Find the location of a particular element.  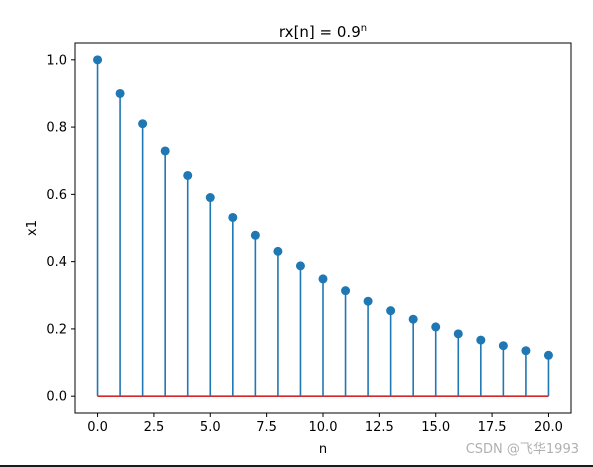

y-tick-label: 1.0 is located at coordinates (56, 60).